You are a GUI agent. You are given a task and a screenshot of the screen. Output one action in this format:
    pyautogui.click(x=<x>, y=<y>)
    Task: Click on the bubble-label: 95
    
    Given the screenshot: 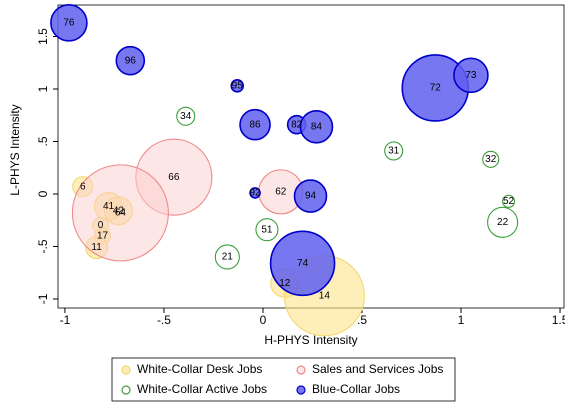 What is the action you would take?
    pyautogui.click(x=238, y=85)
    